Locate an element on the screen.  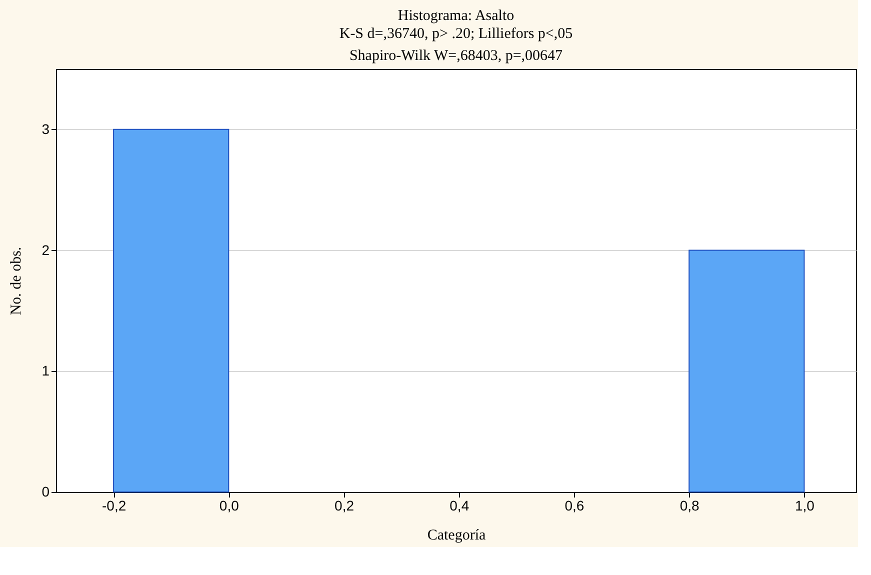
x-tick-label: 0,4 is located at coordinates (460, 506).